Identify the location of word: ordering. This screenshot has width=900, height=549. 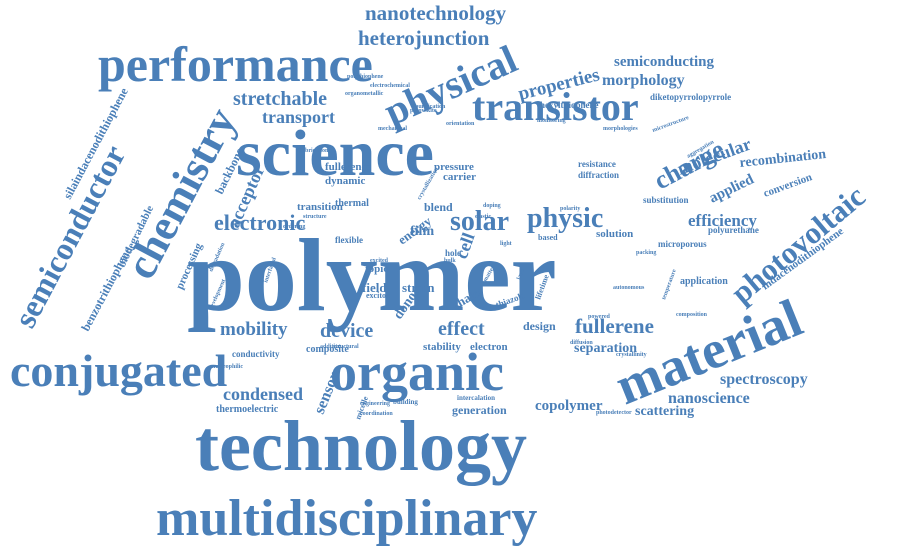
(294, 227).